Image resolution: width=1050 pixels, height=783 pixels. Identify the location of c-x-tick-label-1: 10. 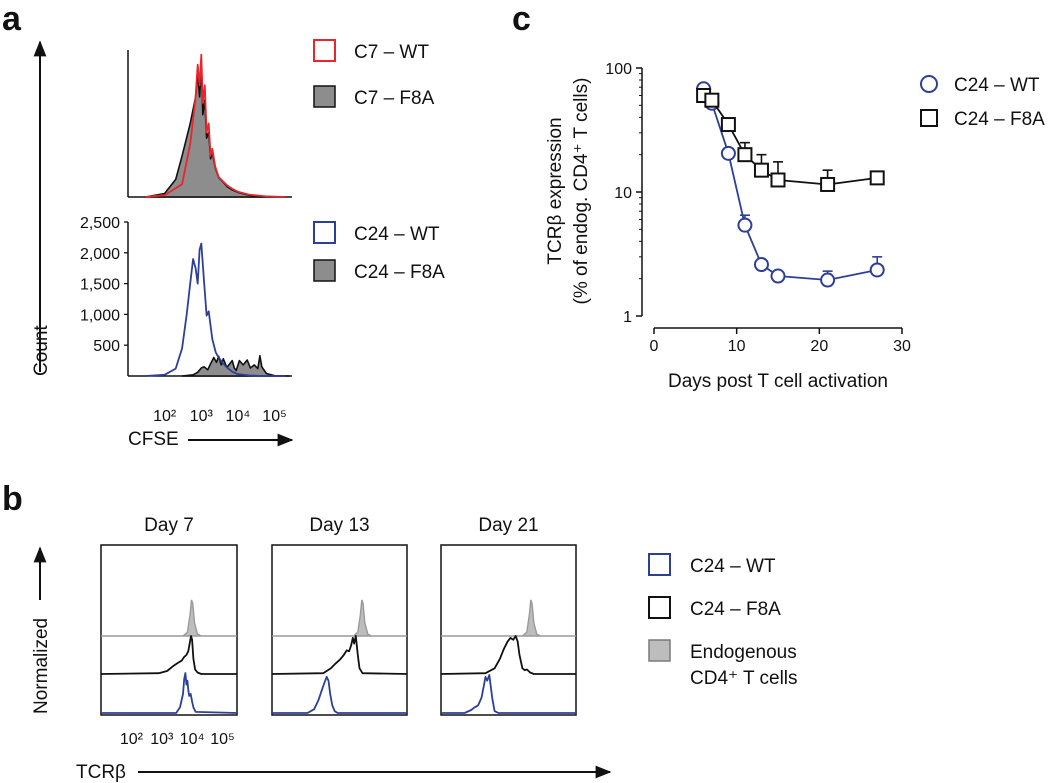
(737, 346).